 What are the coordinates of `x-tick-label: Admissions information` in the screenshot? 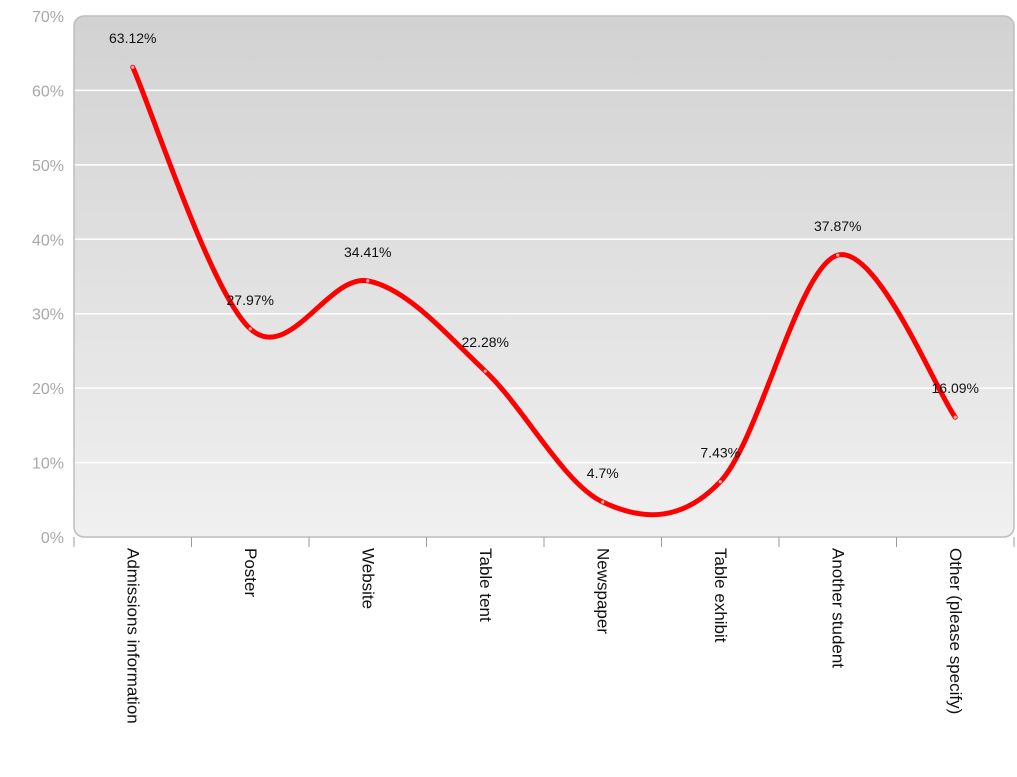 It's located at (132, 636).